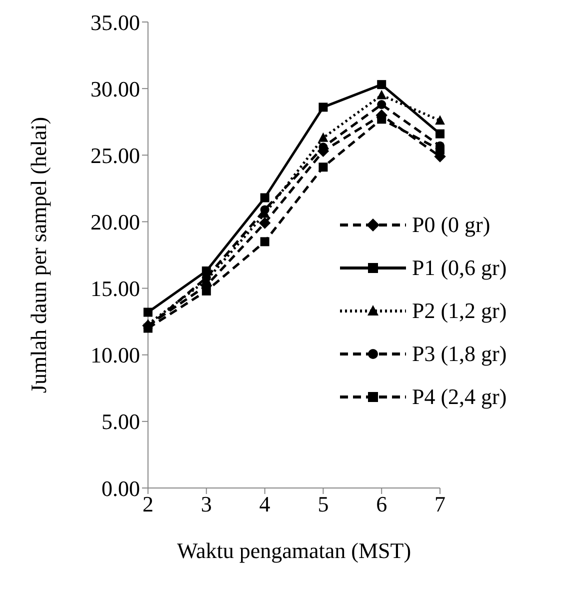 The image size is (574, 597). Describe the element at coordinates (440, 504) in the screenshot. I see `x-tick-label: 7` at that location.